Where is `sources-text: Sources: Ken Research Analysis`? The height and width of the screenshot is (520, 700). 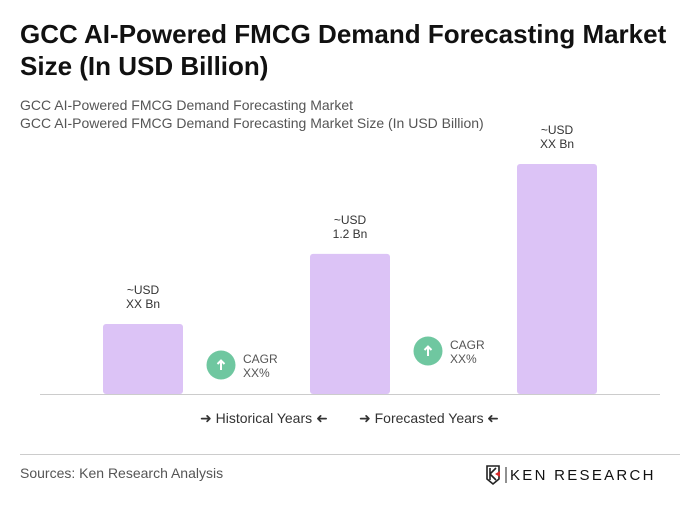
sources-text: Sources: Ken Research Analysis is located at coordinates (122, 473).